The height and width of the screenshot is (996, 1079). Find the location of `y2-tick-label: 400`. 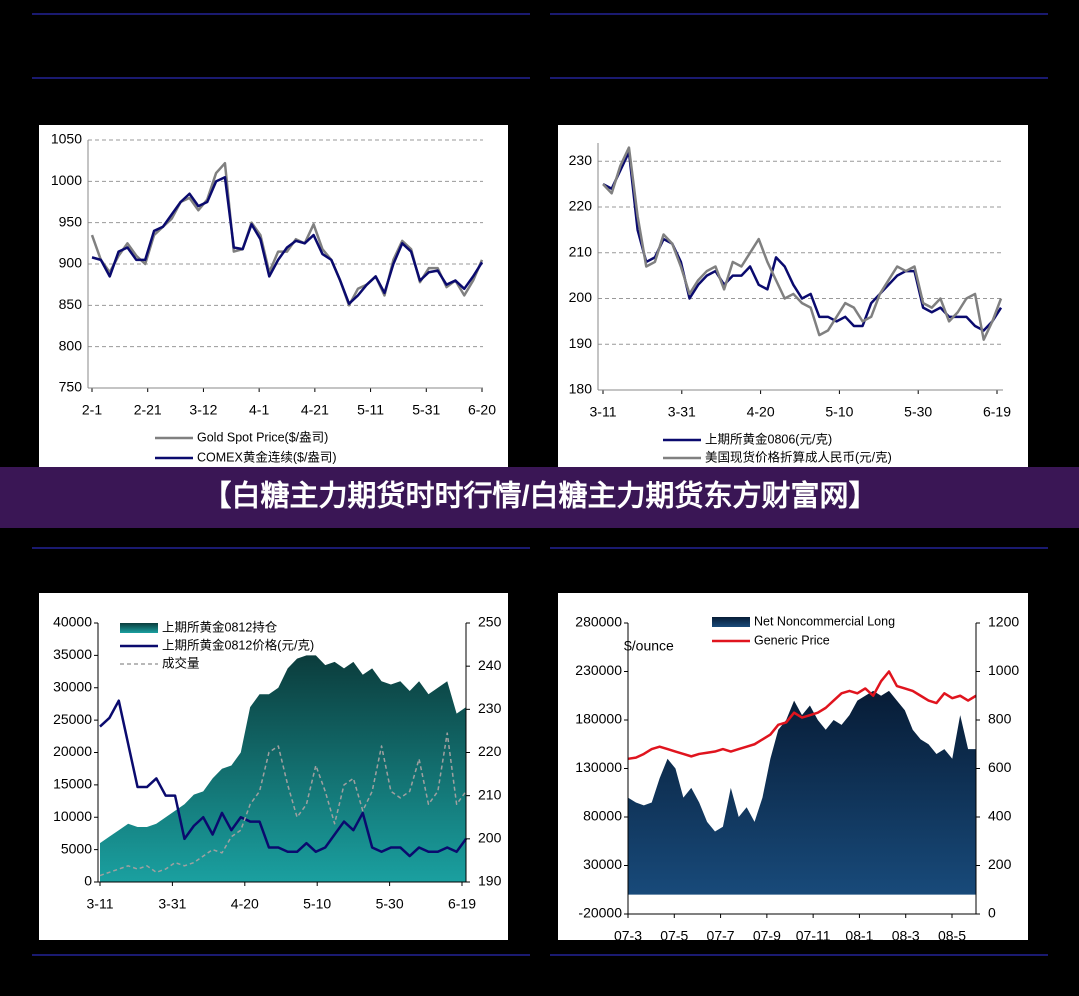

y2-tick-label: 400 is located at coordinates (1000, 816).